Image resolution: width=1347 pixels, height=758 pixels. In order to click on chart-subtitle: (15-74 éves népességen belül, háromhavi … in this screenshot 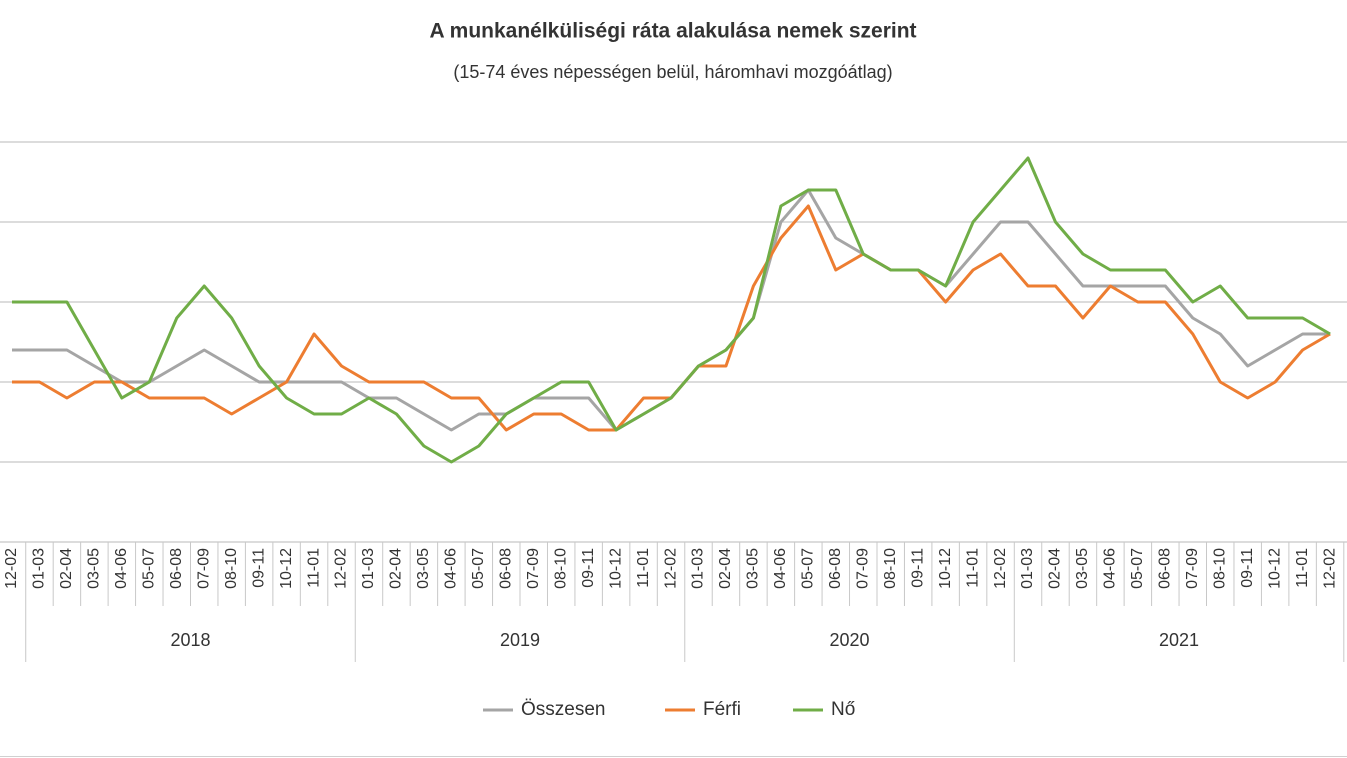, I will do `click(672, 72)`.